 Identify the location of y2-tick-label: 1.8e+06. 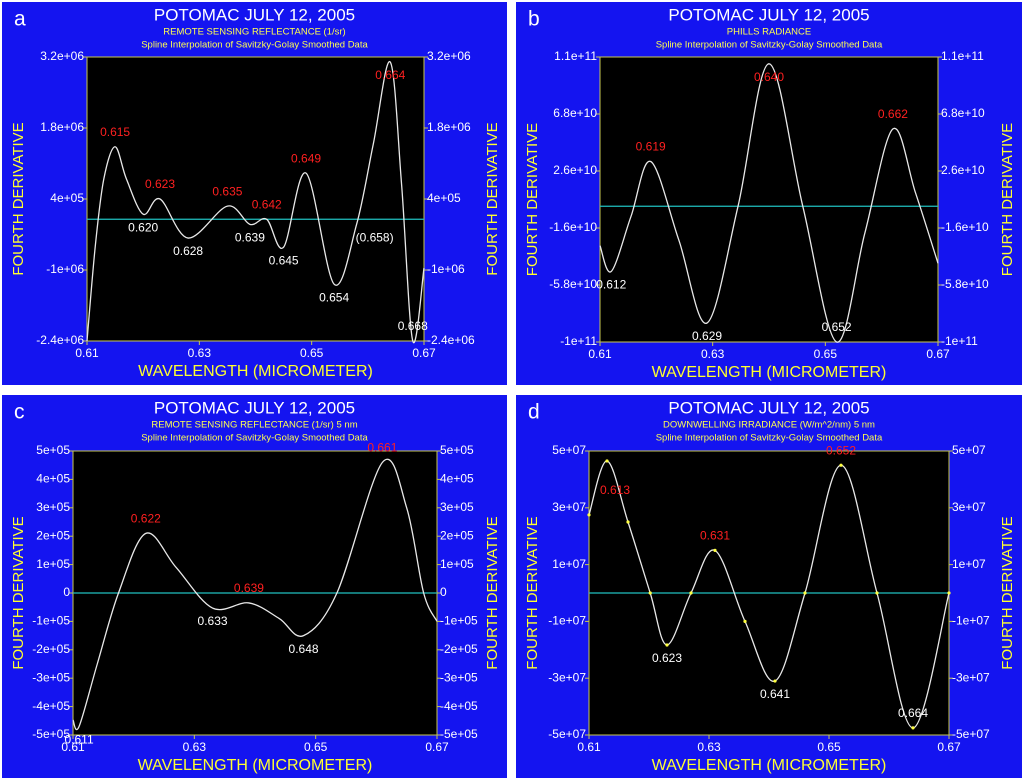
(449, 127).